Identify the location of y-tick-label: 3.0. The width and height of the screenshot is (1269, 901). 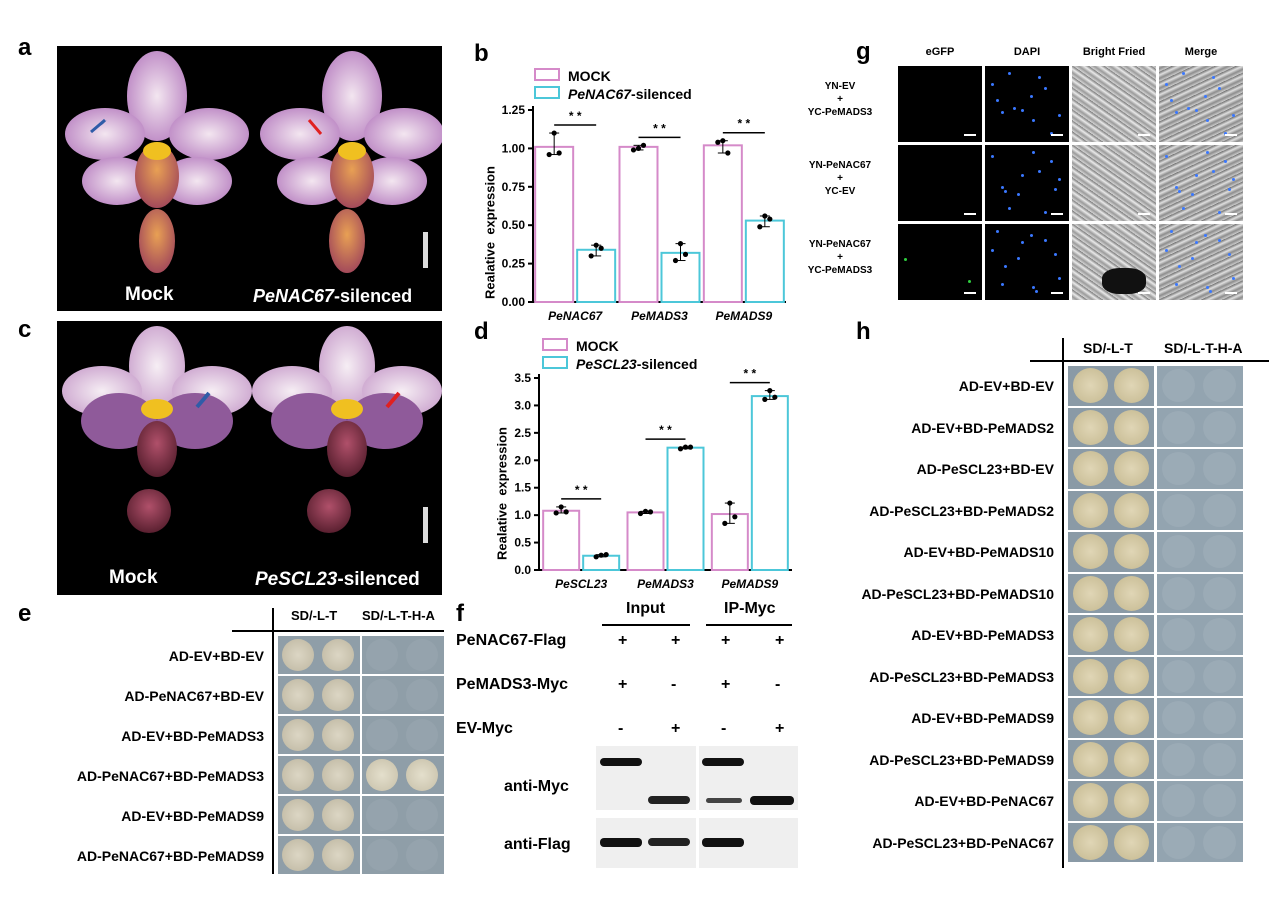
(522, 405).